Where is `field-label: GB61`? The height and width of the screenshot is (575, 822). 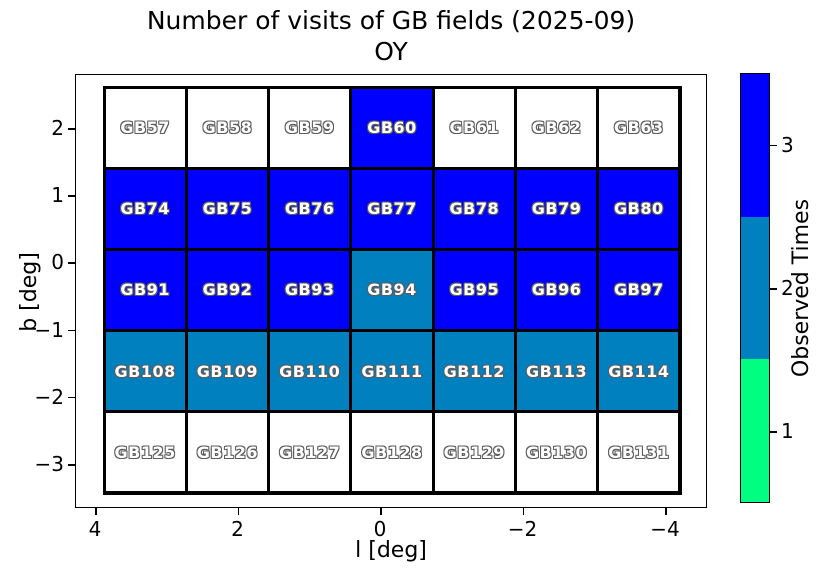
field-label: GB61 is located at coordinates (474, 128).